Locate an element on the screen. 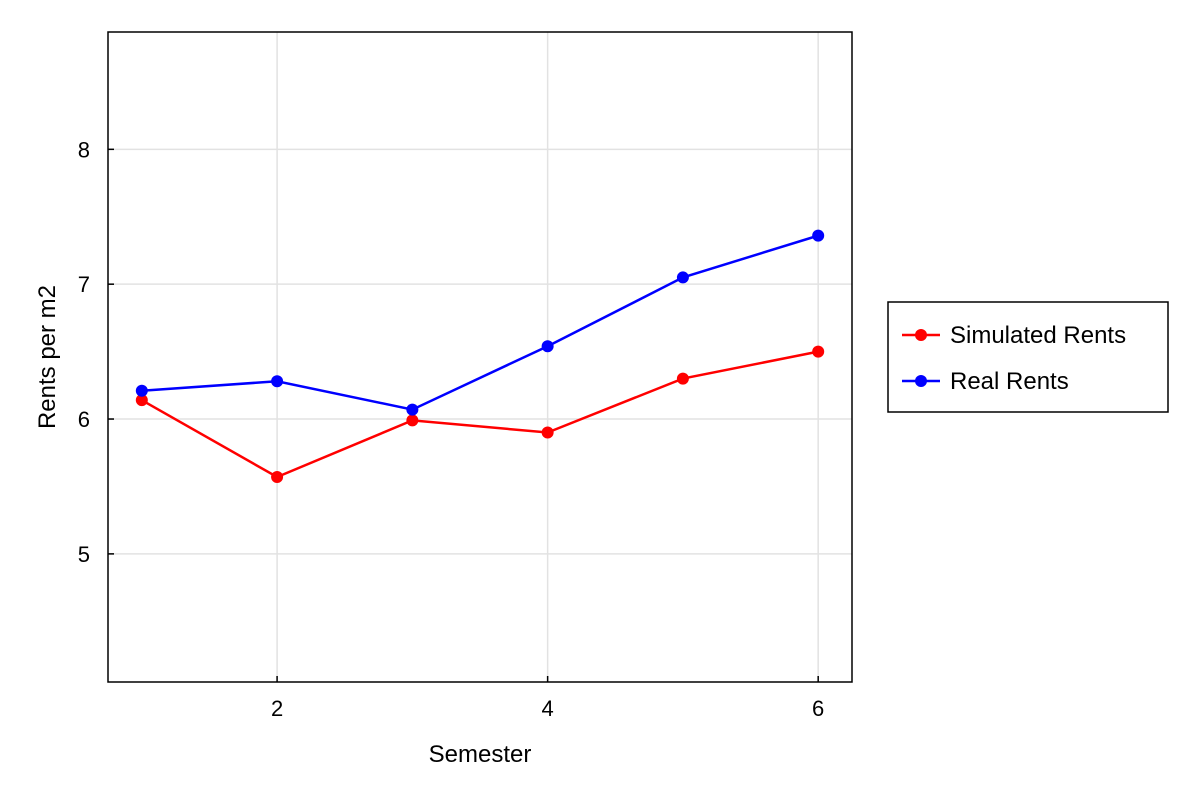 The image size is (1200, 800). y-tick-label: 6 is located at coordinates (84, 419).